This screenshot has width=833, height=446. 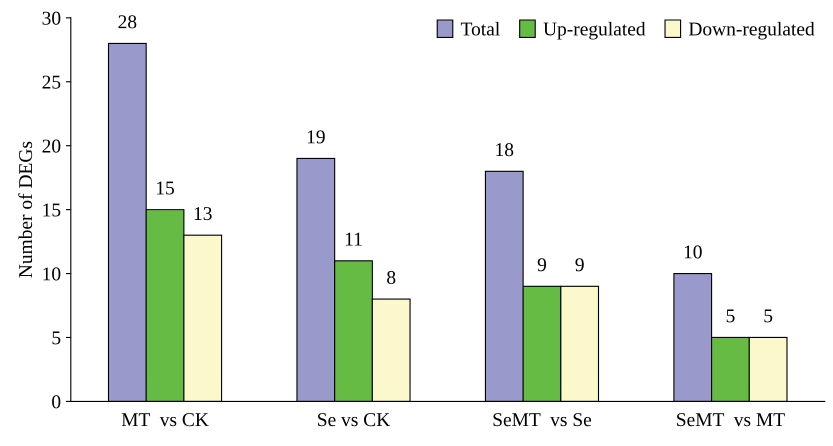 What do you see at coordinates (56, 337) in the screenshot?
I see `y-tick-label: 5` at bounding box center [56, 337].